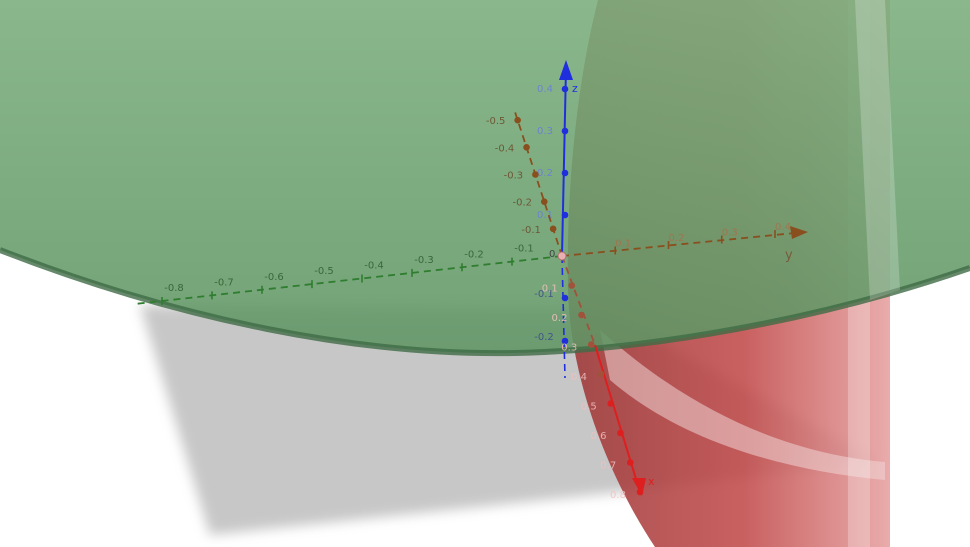 The height and width of the screenshot is (547, 970). I want to click on z-tick-label: -0.1, so click(544, 294).